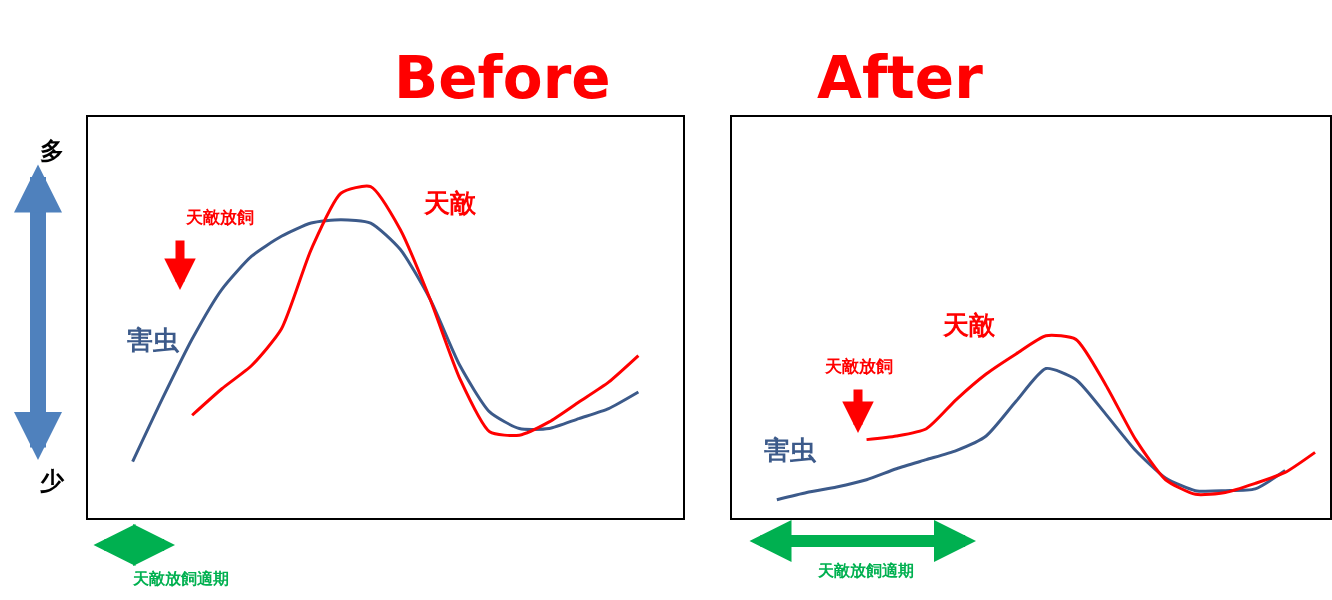  What do you see at coordinates (52, 151) in the screenshot?
I see `text: 多` at bounding box center [52, 151].